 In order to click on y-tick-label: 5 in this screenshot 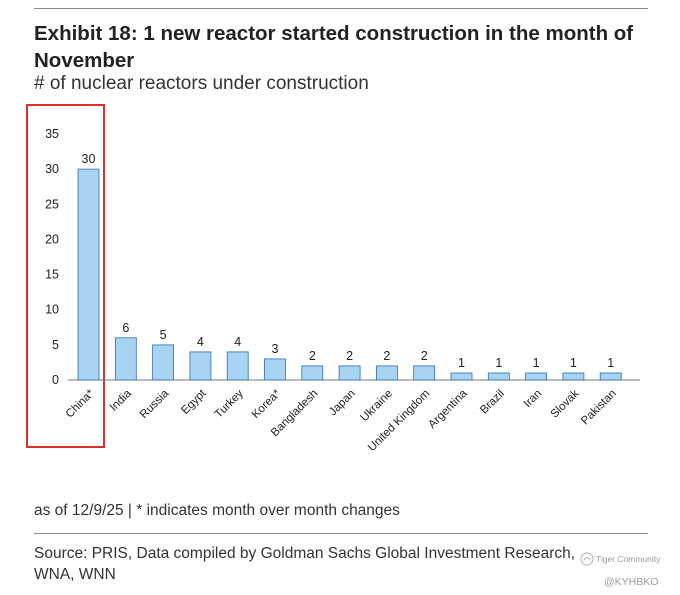, I will do `click(55, 345)`.